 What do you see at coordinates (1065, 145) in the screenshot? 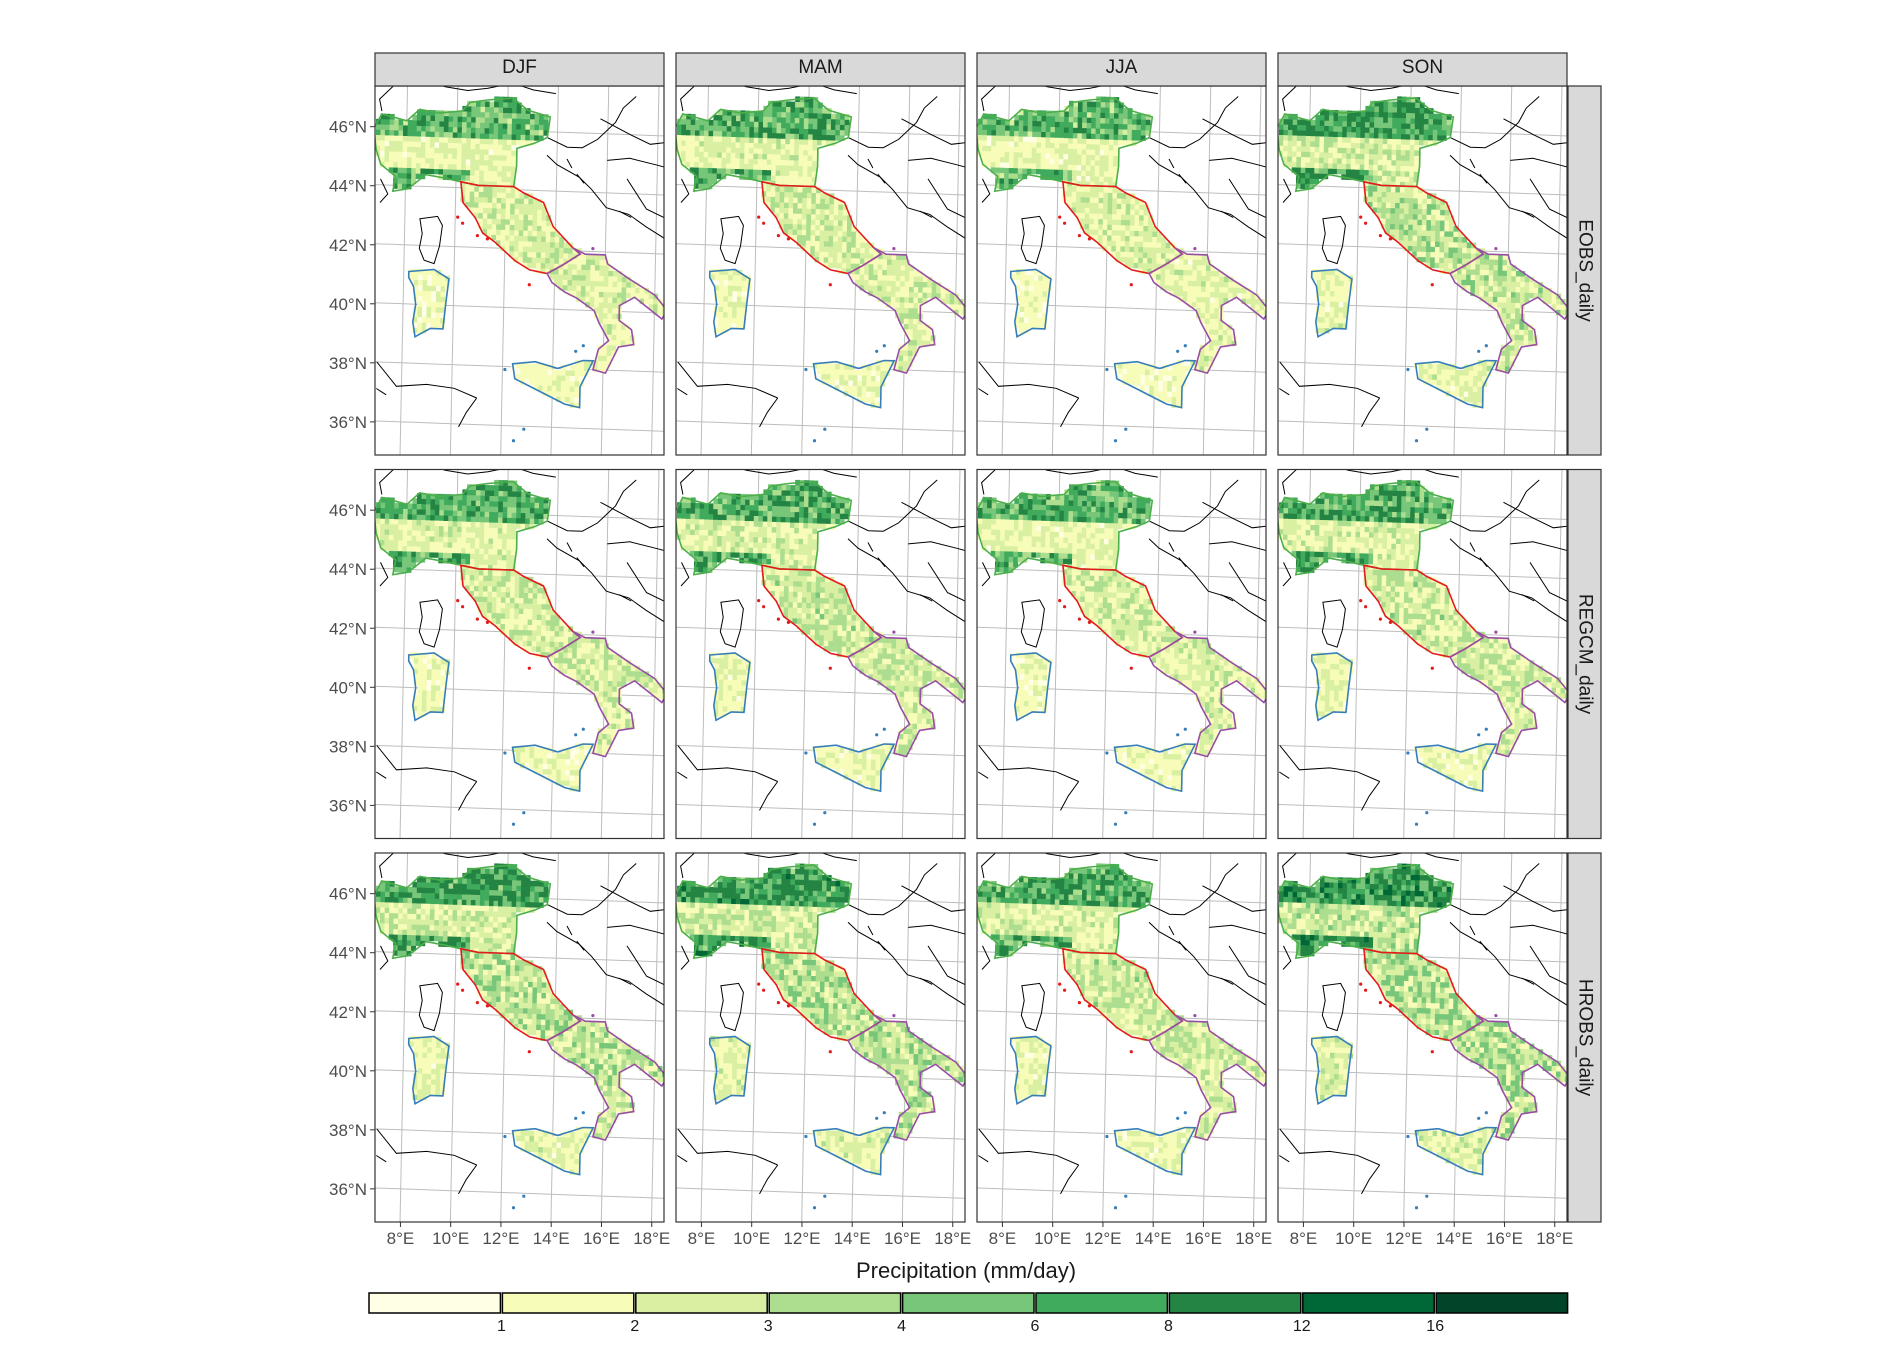
I see `north-region-outline` at bounding box center [1065, 145].